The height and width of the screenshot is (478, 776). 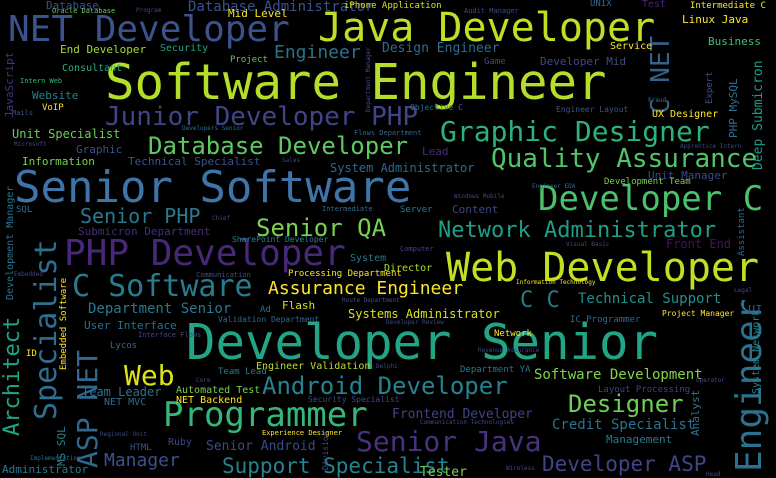 What do you see at coordinates (417, 249) in the screenshot?
I see `word-computer: Computer` at bounding box center [417, 249].